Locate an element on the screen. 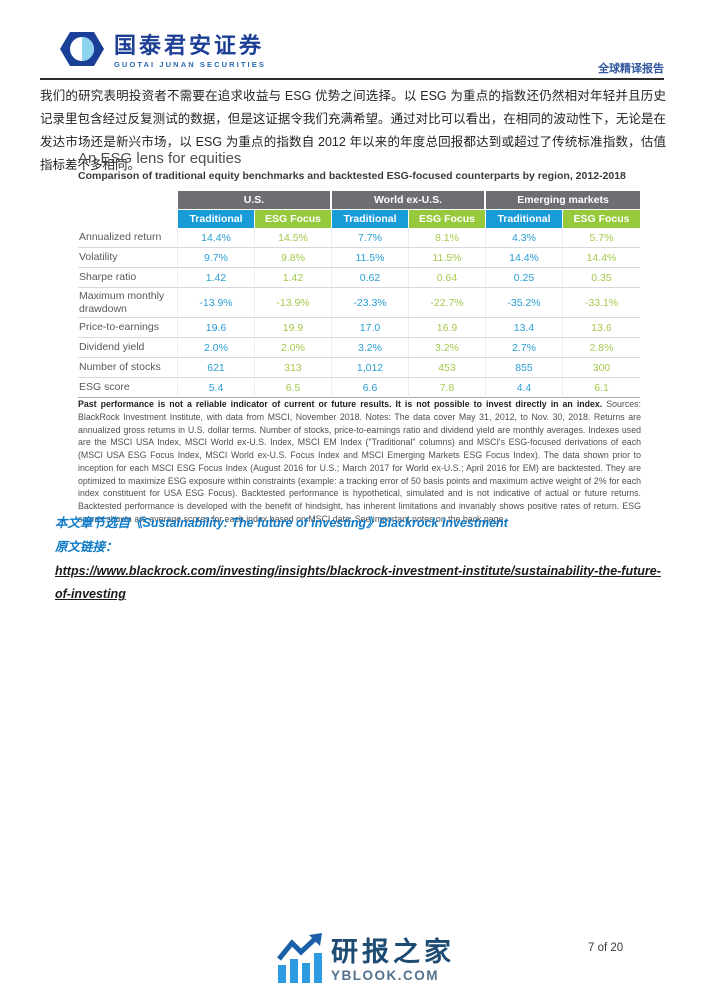 The height and width of the screenshot is (991, 702). table-row-label: Annualized return is located at coordinates (128, 238).